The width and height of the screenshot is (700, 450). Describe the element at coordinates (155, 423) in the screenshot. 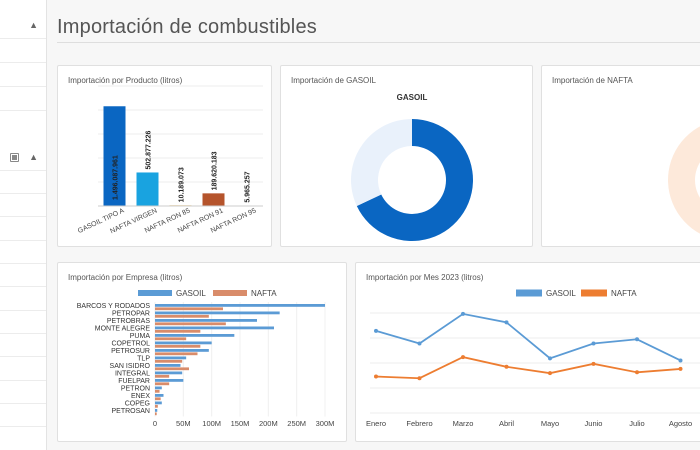

I see `tick-label: 0` at that location.